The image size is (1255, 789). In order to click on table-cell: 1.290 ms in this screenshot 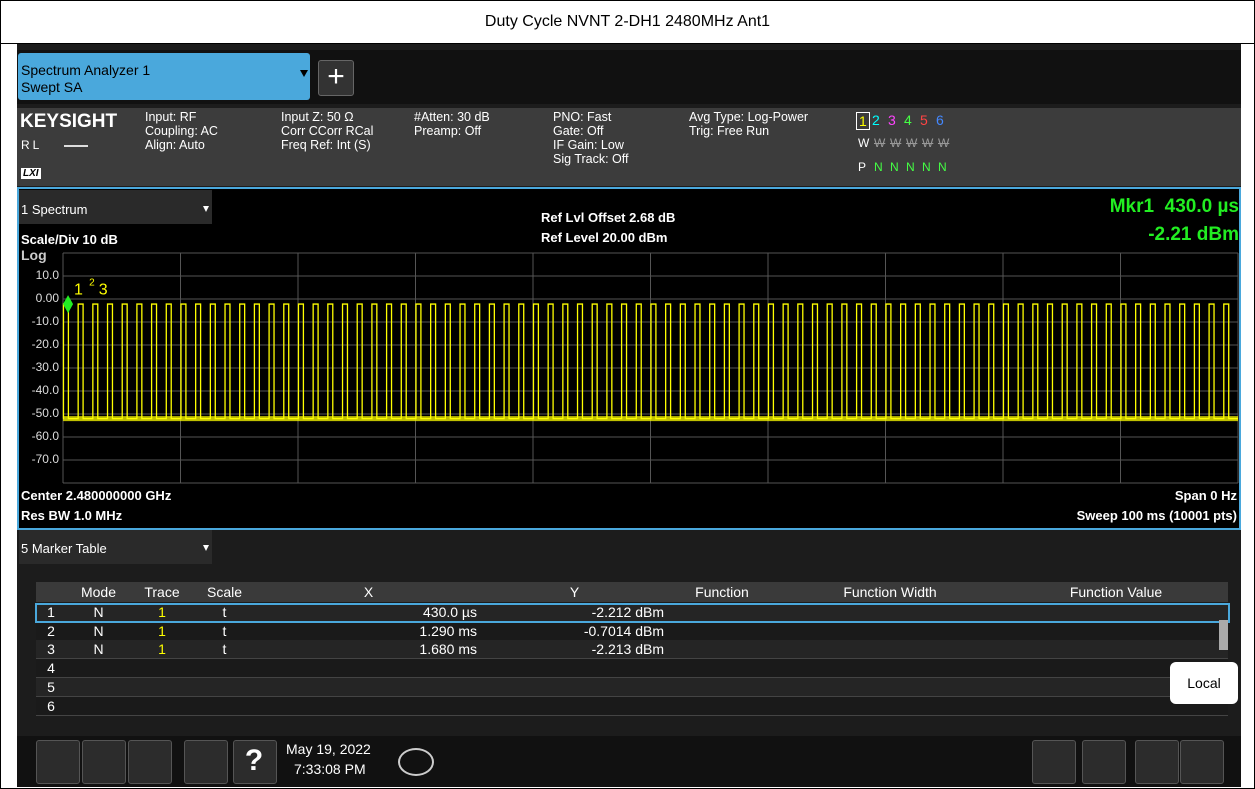, I will do `click(448, 630)`.